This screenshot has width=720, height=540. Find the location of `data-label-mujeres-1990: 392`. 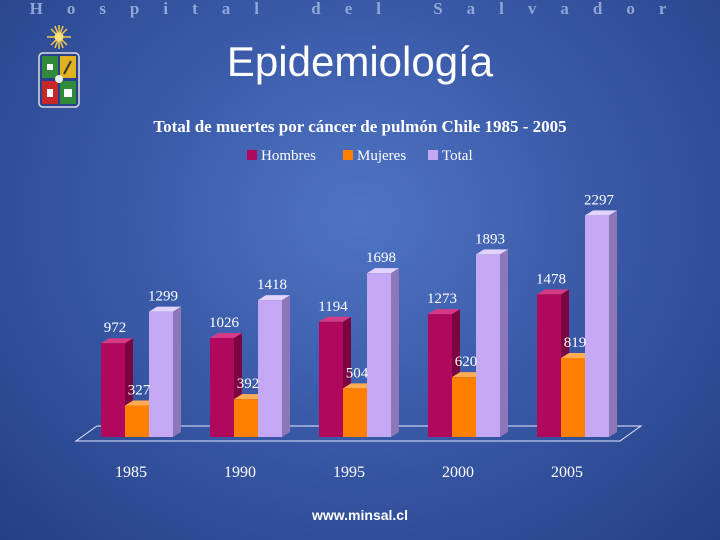

data-label-mujeres-1990: 392 is located at coordinates (248, 384).